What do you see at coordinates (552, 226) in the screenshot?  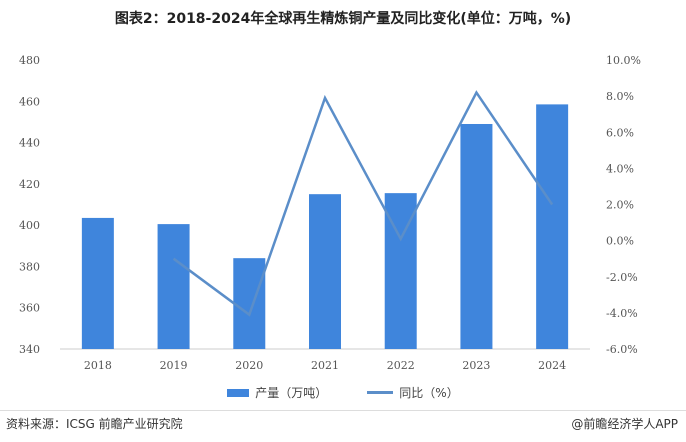 I see `bar-2024` at bounding box center [552, 226].